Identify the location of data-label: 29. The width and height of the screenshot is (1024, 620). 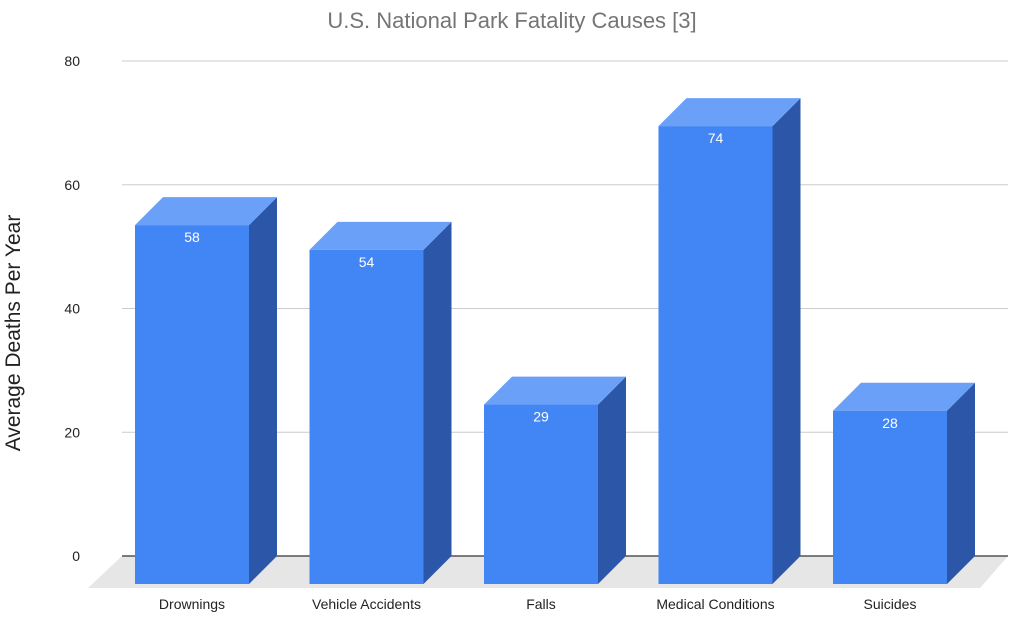
(541, 417).